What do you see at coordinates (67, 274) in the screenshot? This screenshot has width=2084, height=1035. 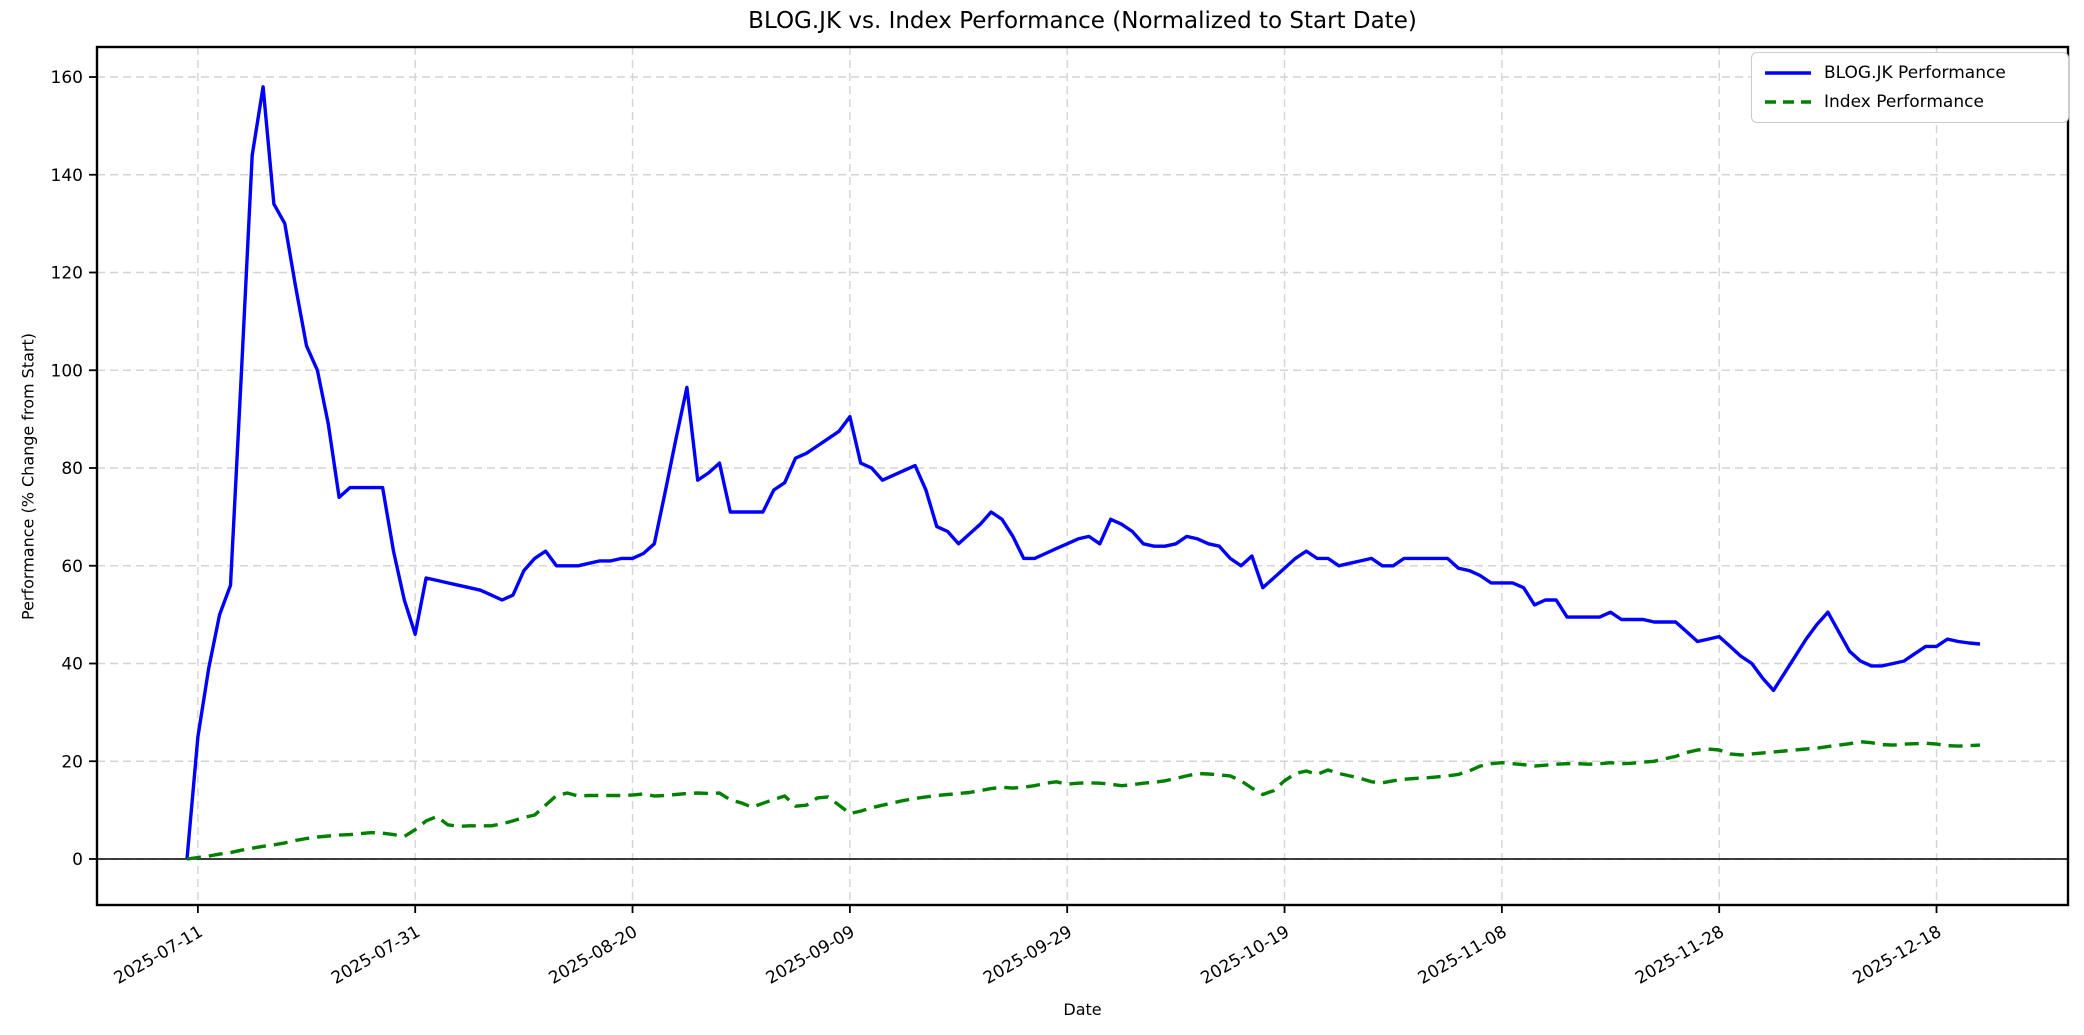 I see `y-tick-label: 120` at bounding box center [67, 274].